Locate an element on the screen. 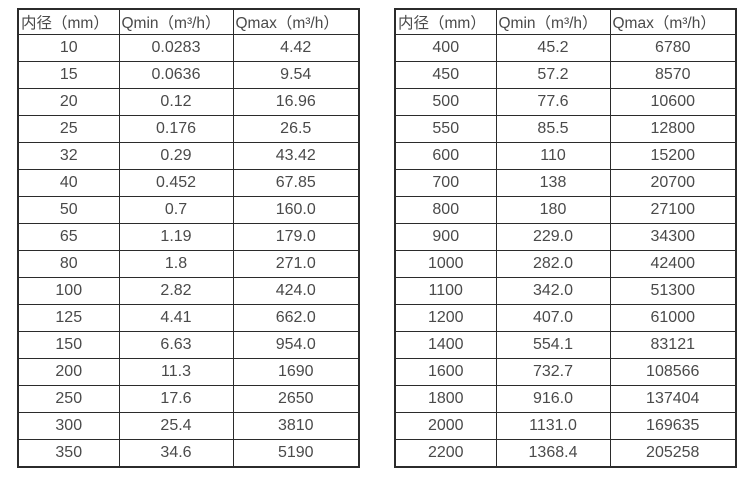 Image resolution: width=750 pixels, height=483 pixels. table-row: 700 138 20700 is located at coordinates (565, 183).